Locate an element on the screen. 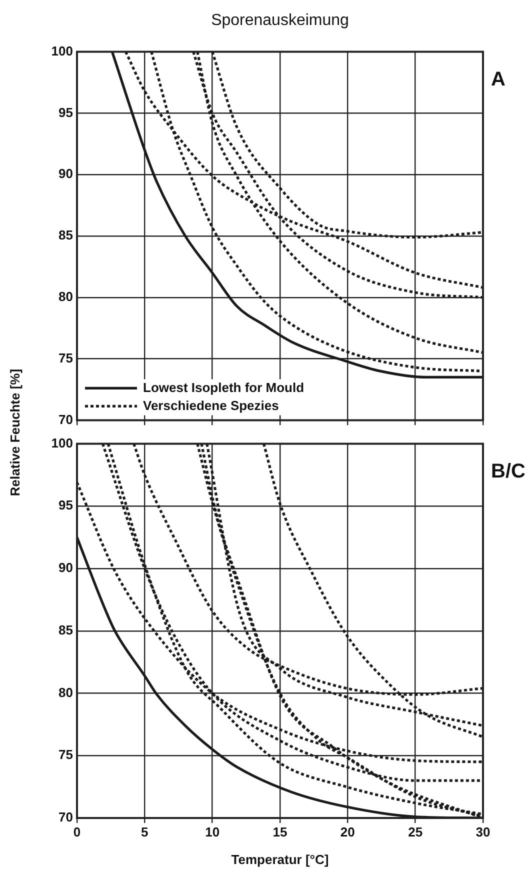 The height and width of the screenshot is (872, 532). y-axis-title: Relative Feuchte [%] is located at coordinates (15, 433).